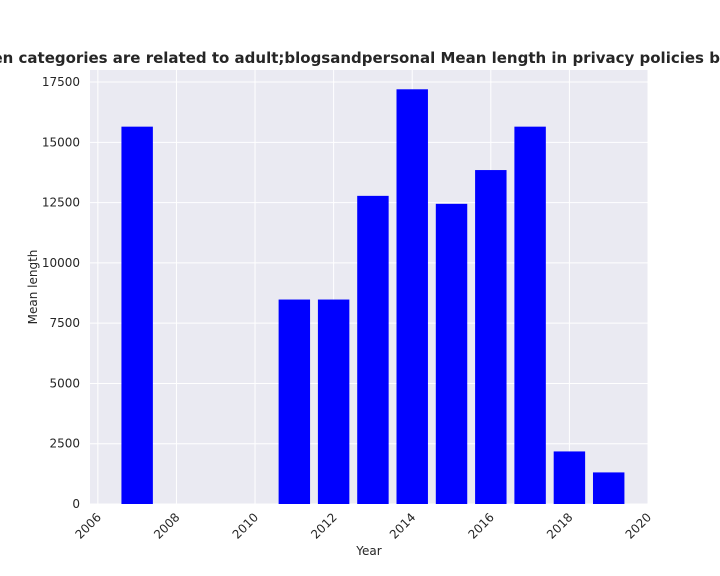 The width and height of the screenshot is (720, 576). I want to click on x-tick-label: 2018, so click(559, 525).